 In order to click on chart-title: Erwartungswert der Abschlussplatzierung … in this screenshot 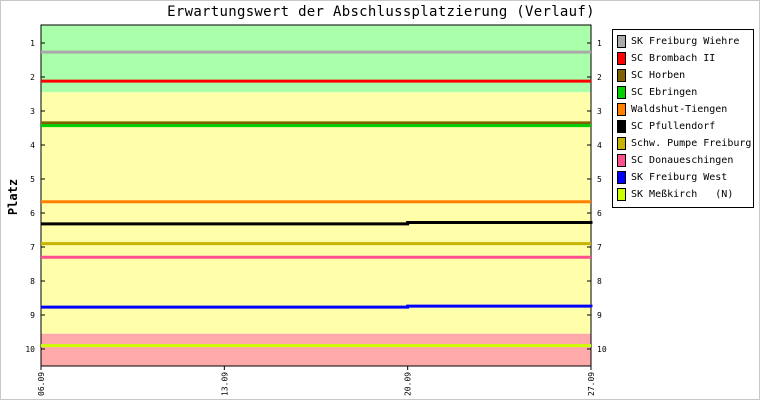, I will do `click(381, 12)`.